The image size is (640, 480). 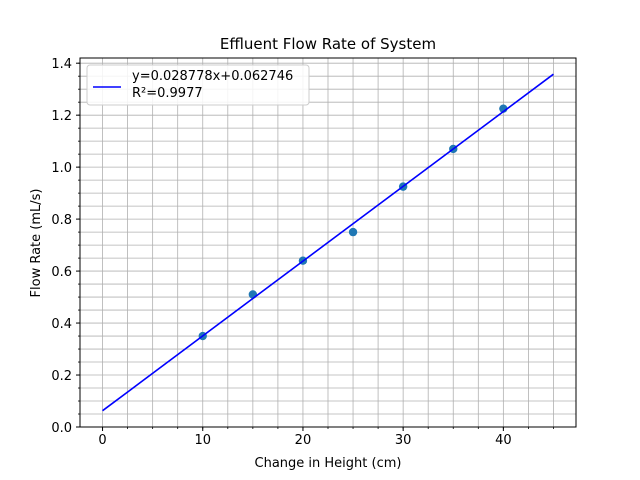 What do you see at coordinates (212, 76) in the screenshot?
I see `legend-label-equation: y=0.028778x+0.062746` at bounding box center [212, 76].